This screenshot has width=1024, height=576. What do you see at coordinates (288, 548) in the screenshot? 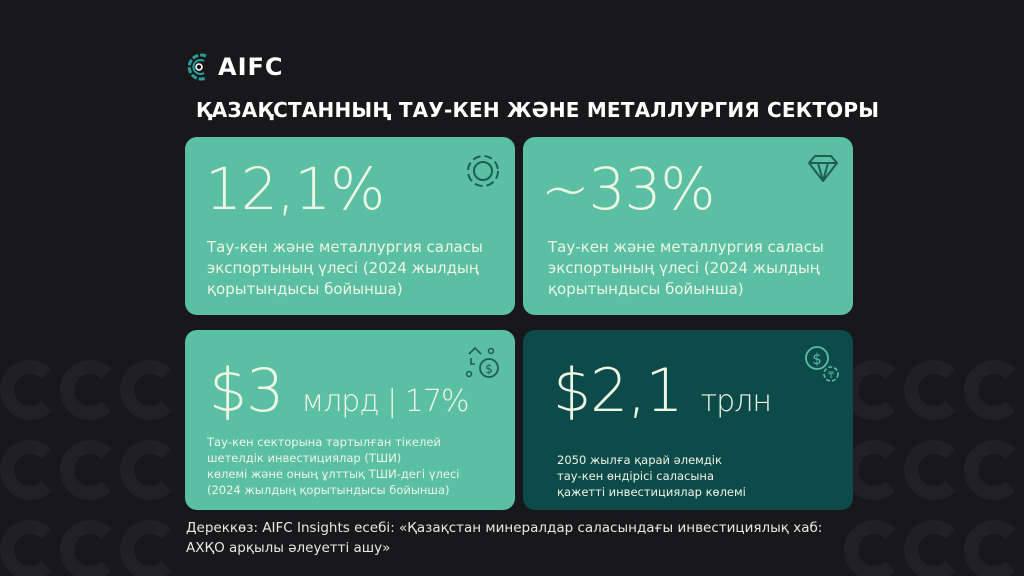
I see `source-line: АХҚО арқылы әлеуетті ашу»` at bounding box center [288, 548].